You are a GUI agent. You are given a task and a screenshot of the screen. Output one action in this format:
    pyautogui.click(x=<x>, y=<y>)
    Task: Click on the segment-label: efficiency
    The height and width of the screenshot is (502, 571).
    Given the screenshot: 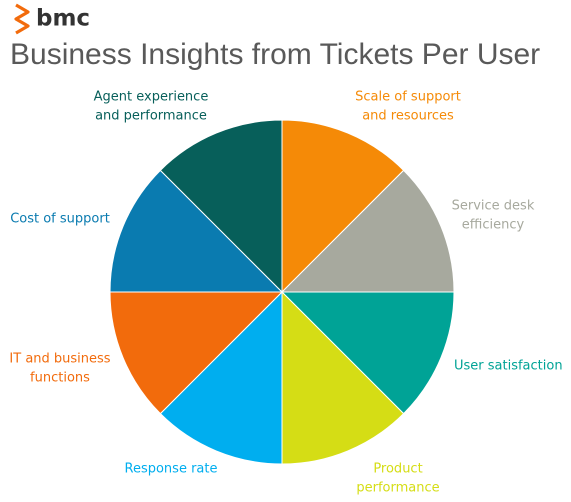 What is the action you would take?
    pyautogui.click(x=493, y=225)
    